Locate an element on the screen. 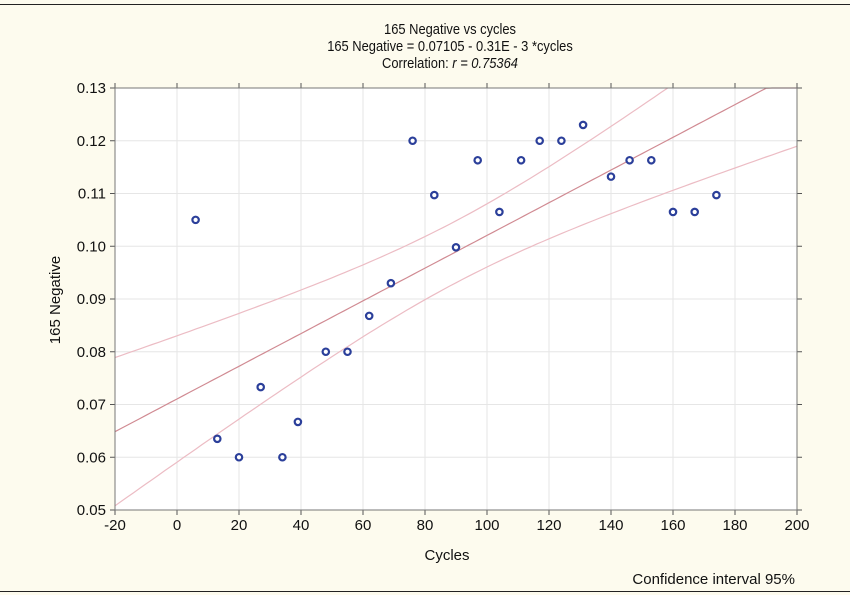 The height and width of the screenshot is (595, 850). x-tick-label: -20 is located at coordinates (115, 525).